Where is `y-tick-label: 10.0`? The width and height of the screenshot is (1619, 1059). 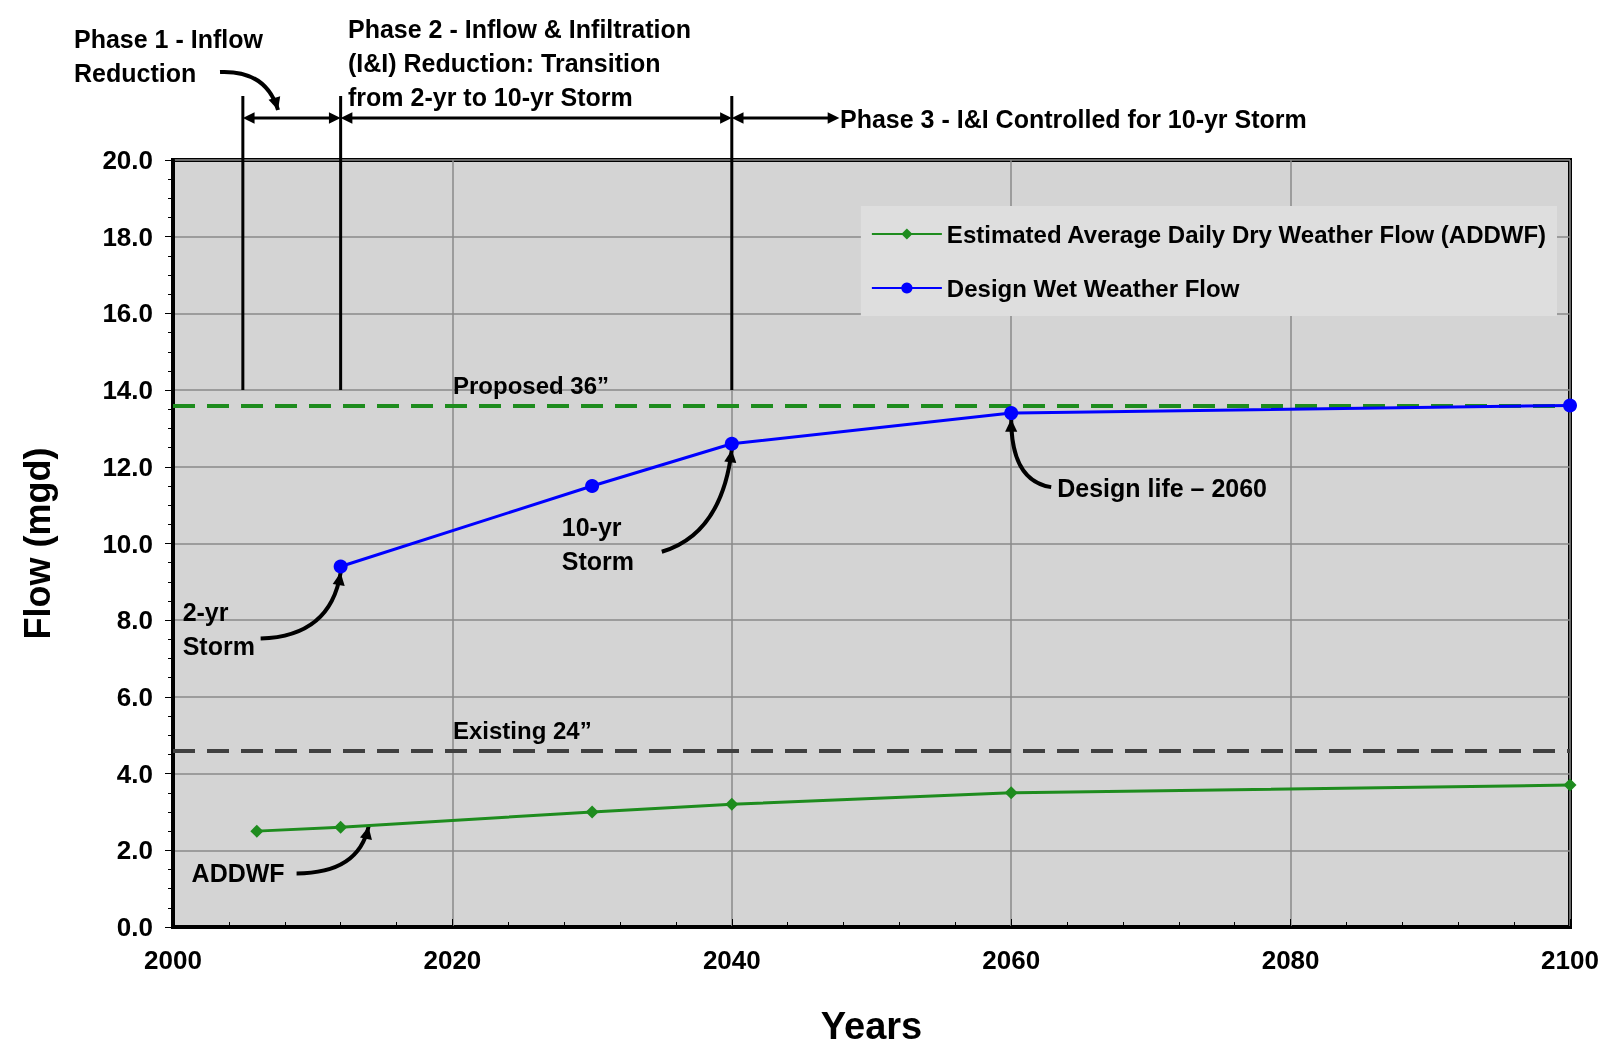 y-tick-label: 10.0 is located at coordinates (127, 543).